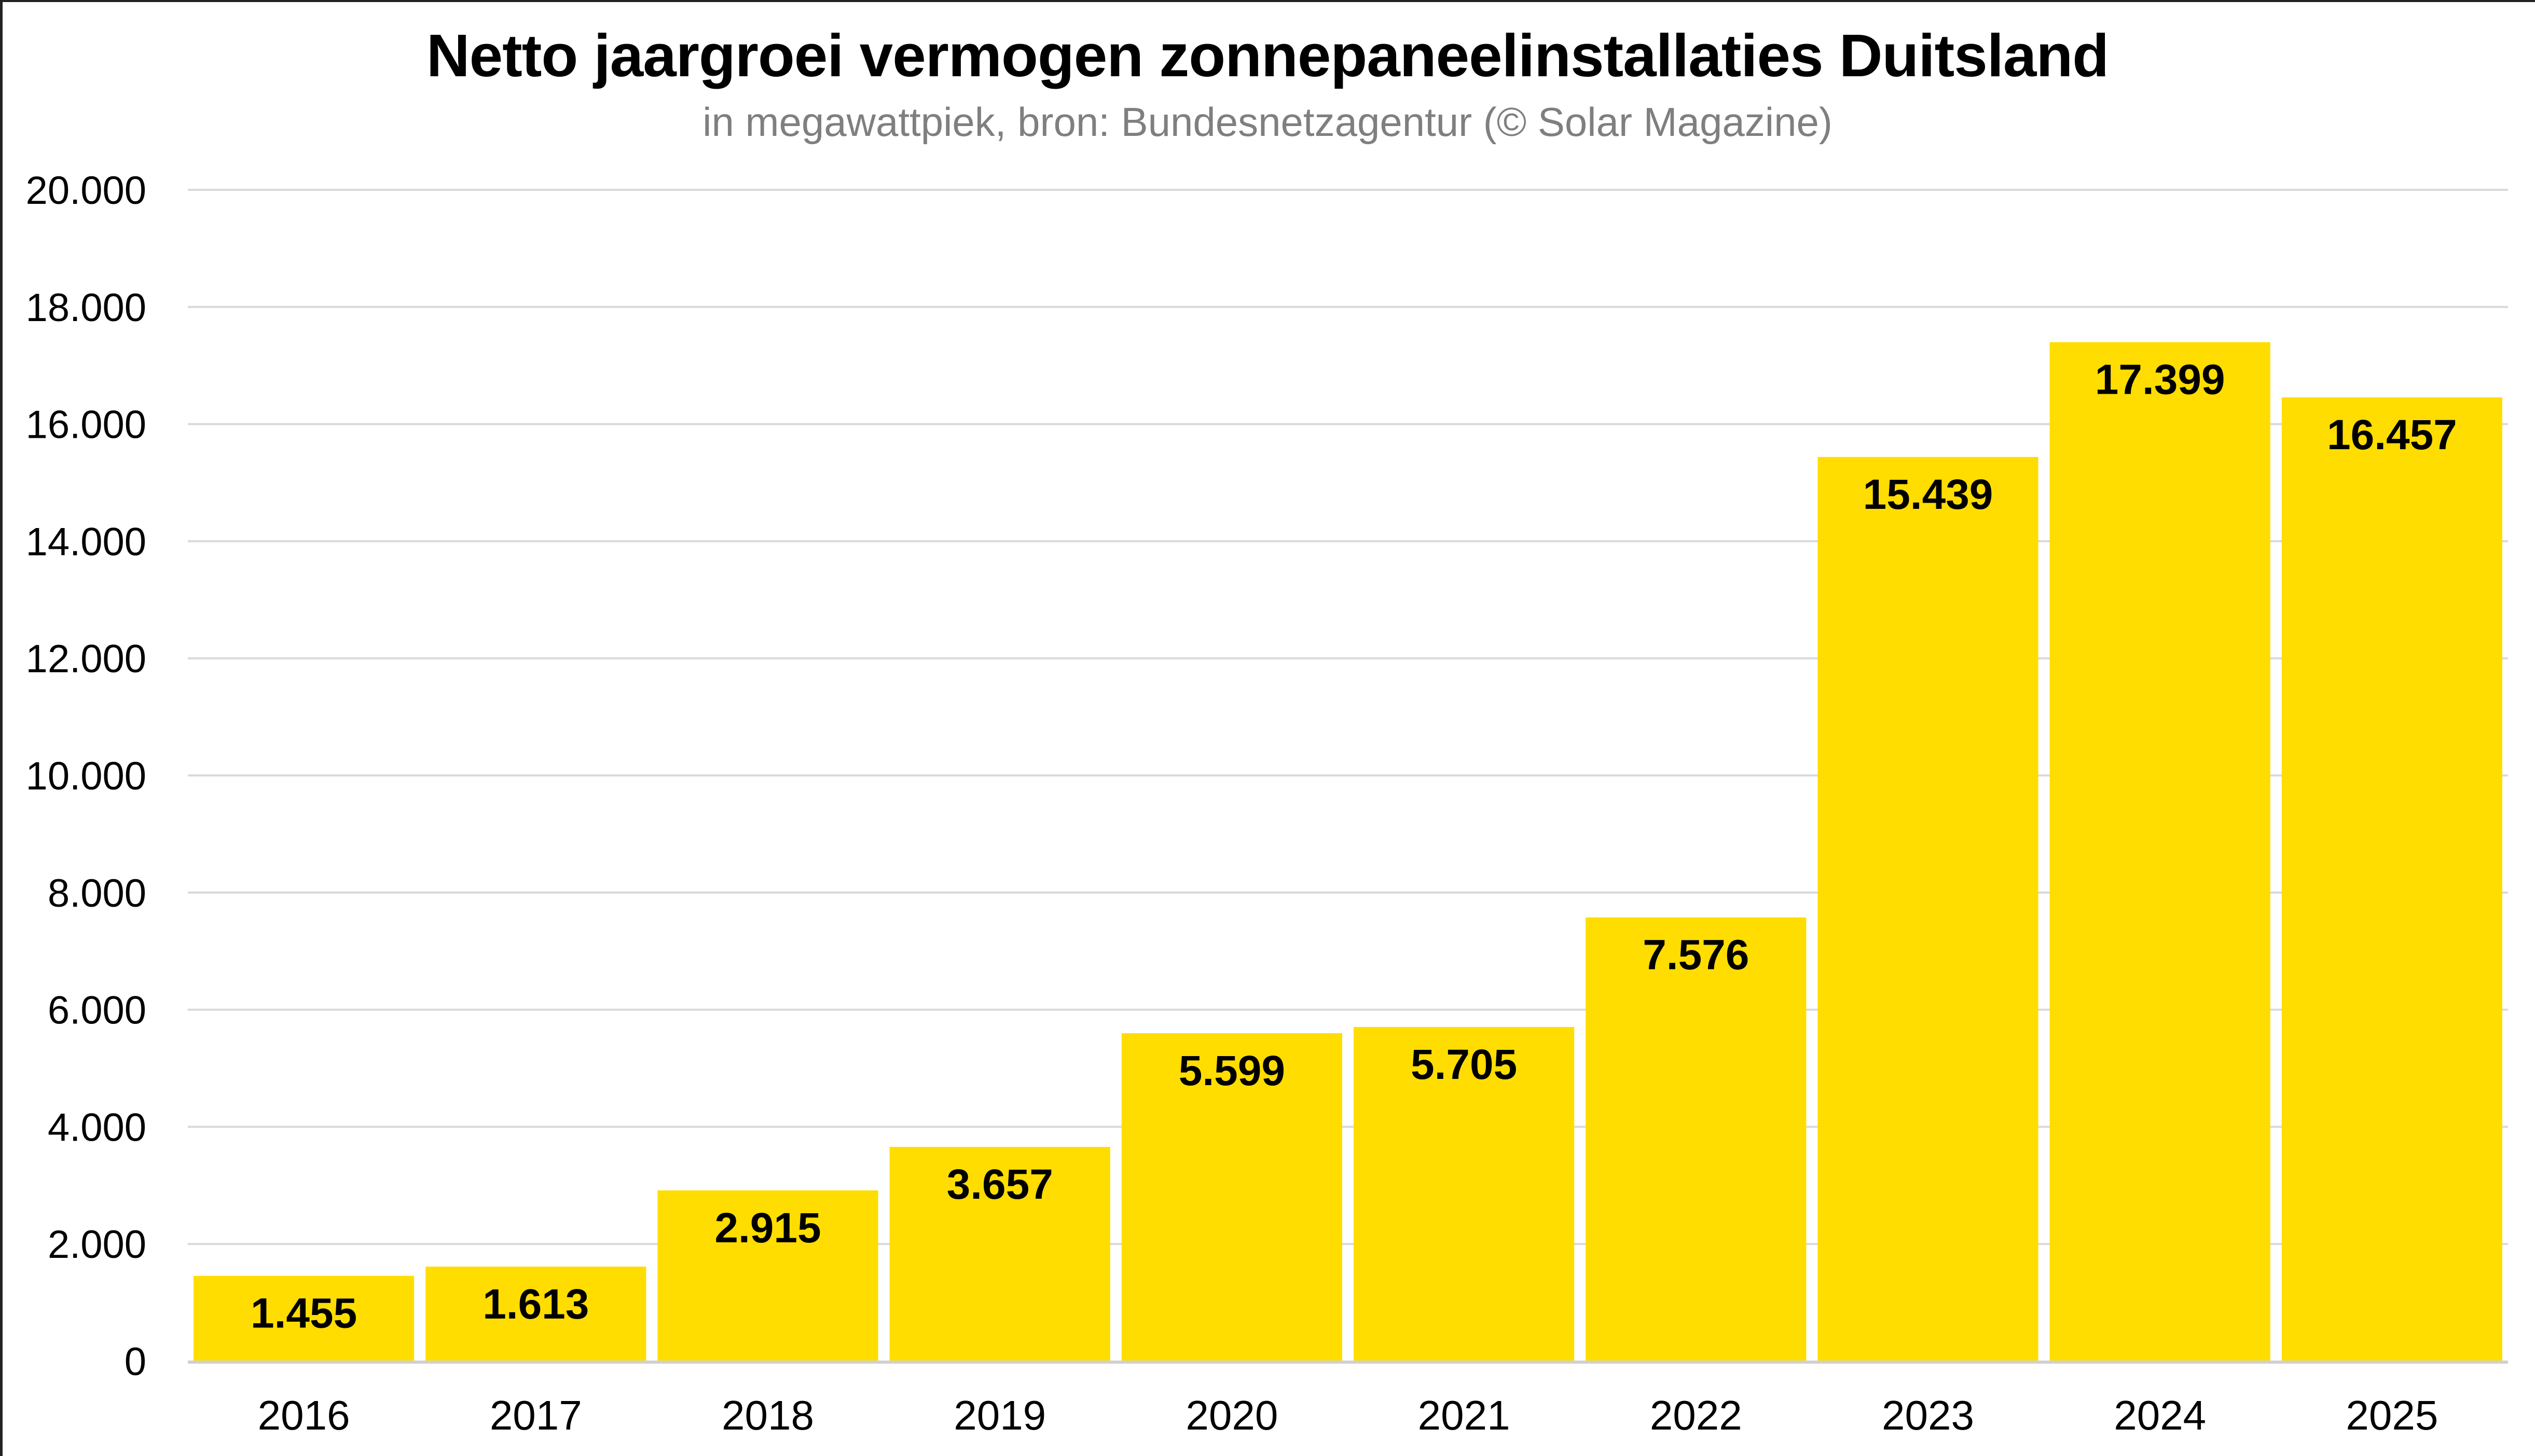 The width and height of the screenshot is (2535, 1456). I want to click on y-tick-label: 0, so click(135, 1362).